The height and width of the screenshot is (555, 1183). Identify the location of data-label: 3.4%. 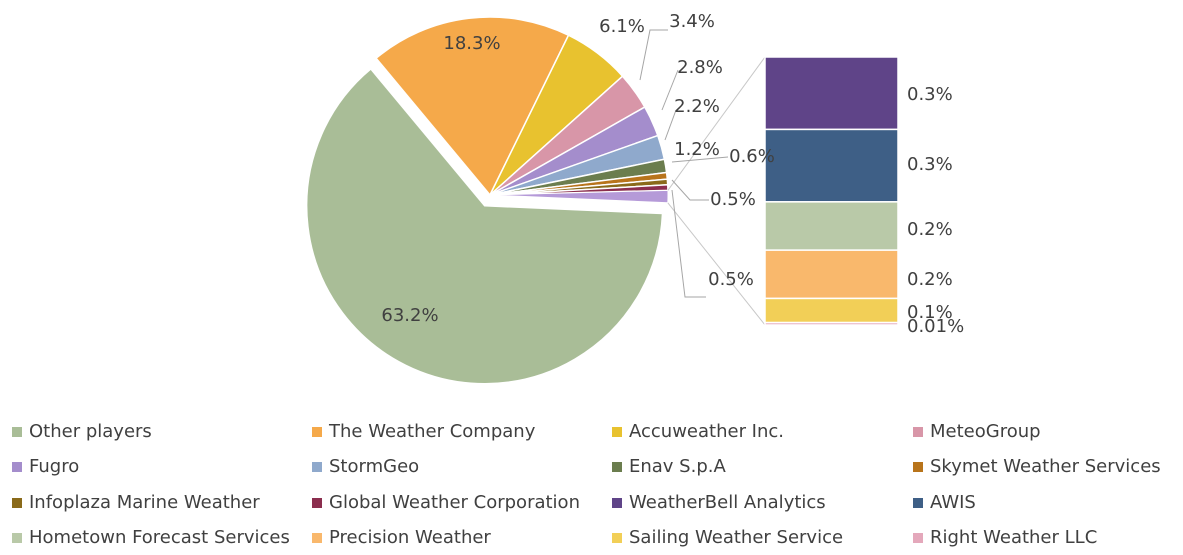
(692, 21).